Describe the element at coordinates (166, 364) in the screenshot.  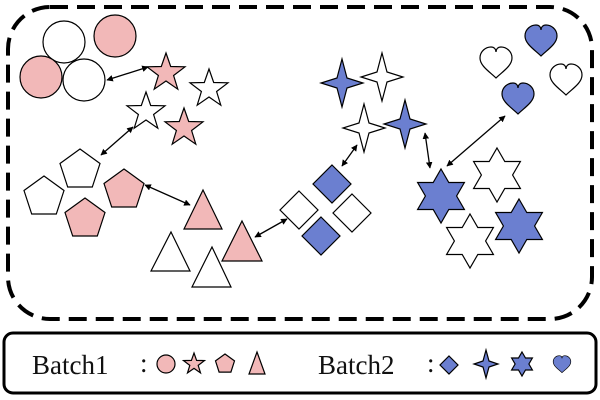
I see `circle-icon` at that location.